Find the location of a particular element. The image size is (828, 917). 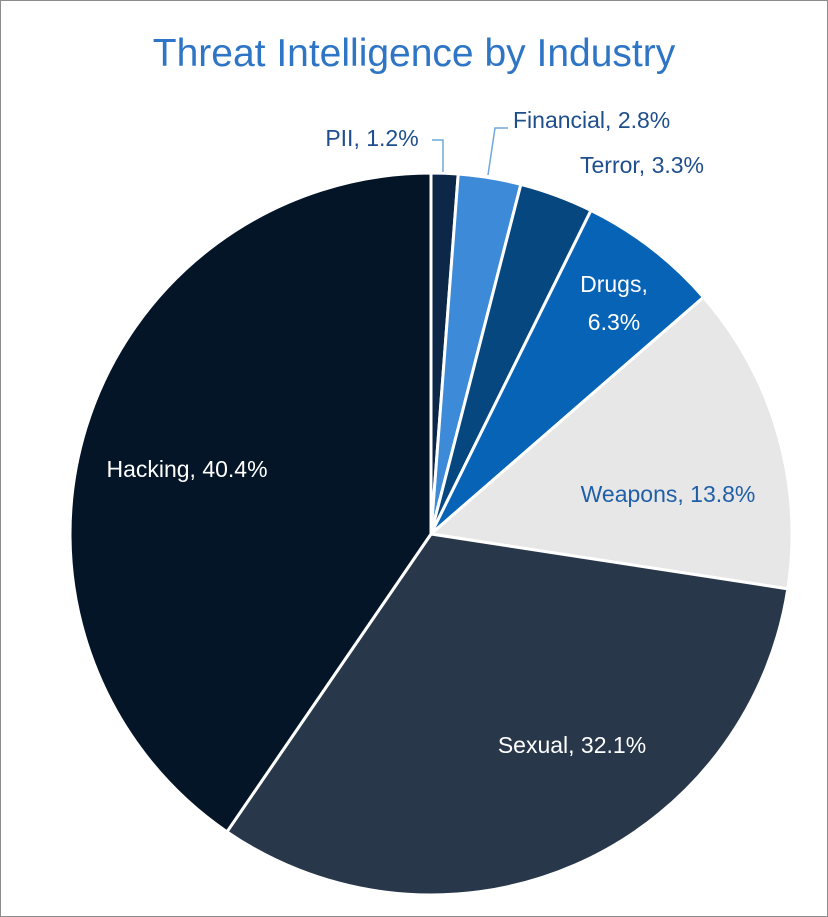

slice-label-terror: Terror, 3.3% is located at coordinates (642, 165).